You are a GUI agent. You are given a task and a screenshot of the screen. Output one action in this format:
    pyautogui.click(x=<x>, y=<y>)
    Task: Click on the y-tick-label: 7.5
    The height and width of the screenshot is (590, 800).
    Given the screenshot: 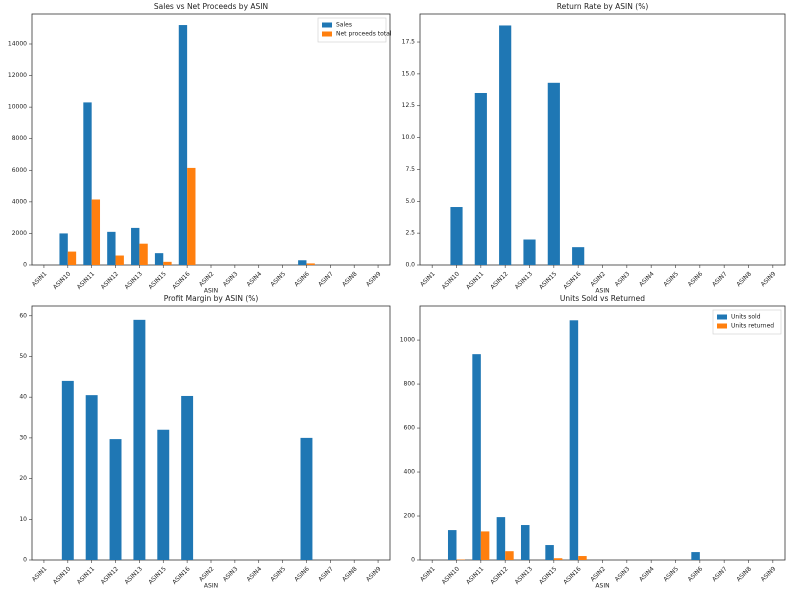 What is the action you would take?
    pyautogui.click(x=410, y=169)
    